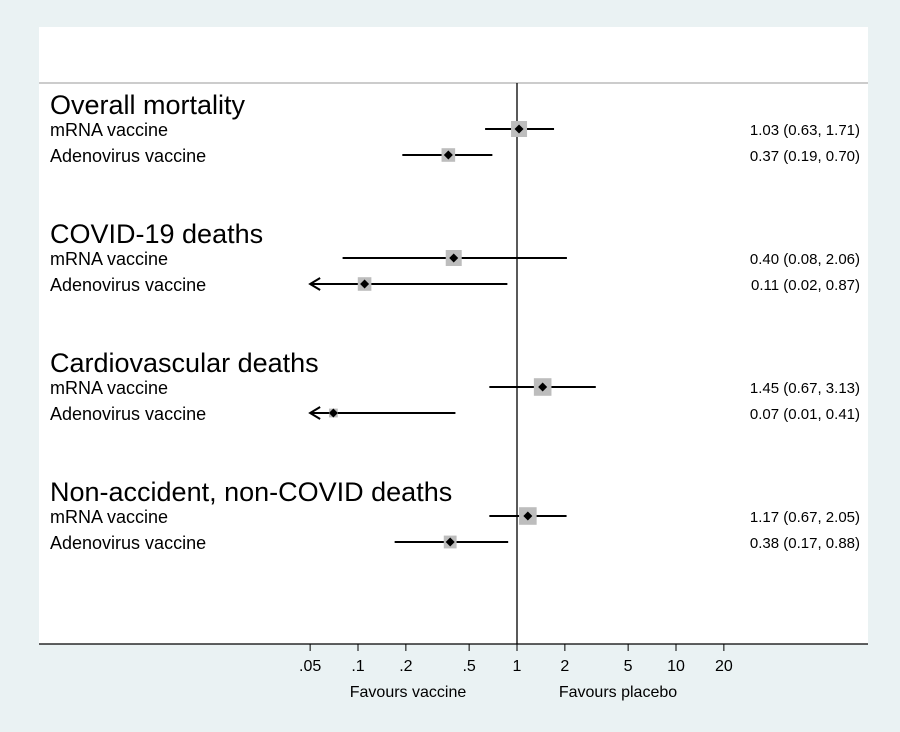 This screenshot has height=732, width=900. Describe the element at coordinates (128, 156) in the screenshot. I see `group-0-row-1-label: Adenovirus vaccine` at that location.